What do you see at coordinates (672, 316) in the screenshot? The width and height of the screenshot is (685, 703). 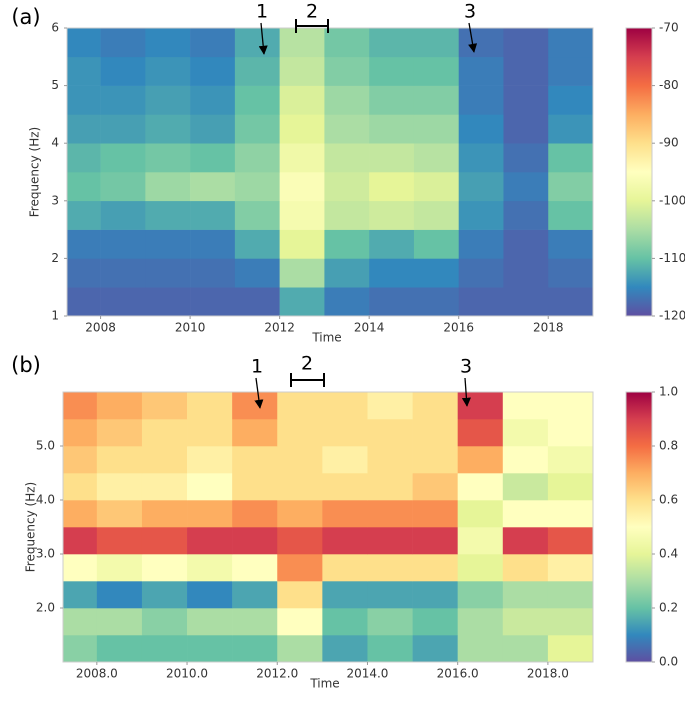 I see `colorbar-tick-label: -120` at bounding box center [672, 316].